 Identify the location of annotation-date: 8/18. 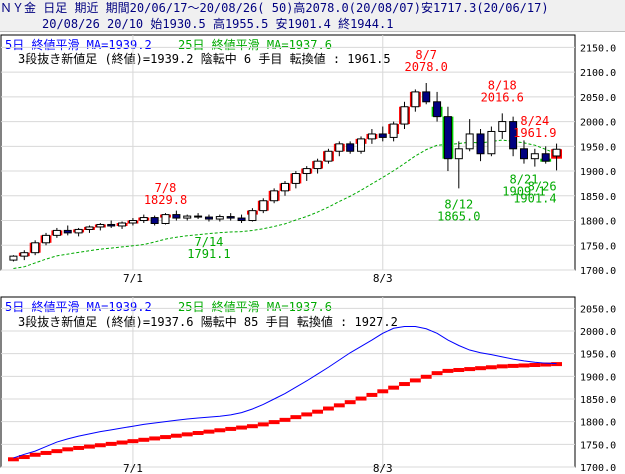
(502, 85).